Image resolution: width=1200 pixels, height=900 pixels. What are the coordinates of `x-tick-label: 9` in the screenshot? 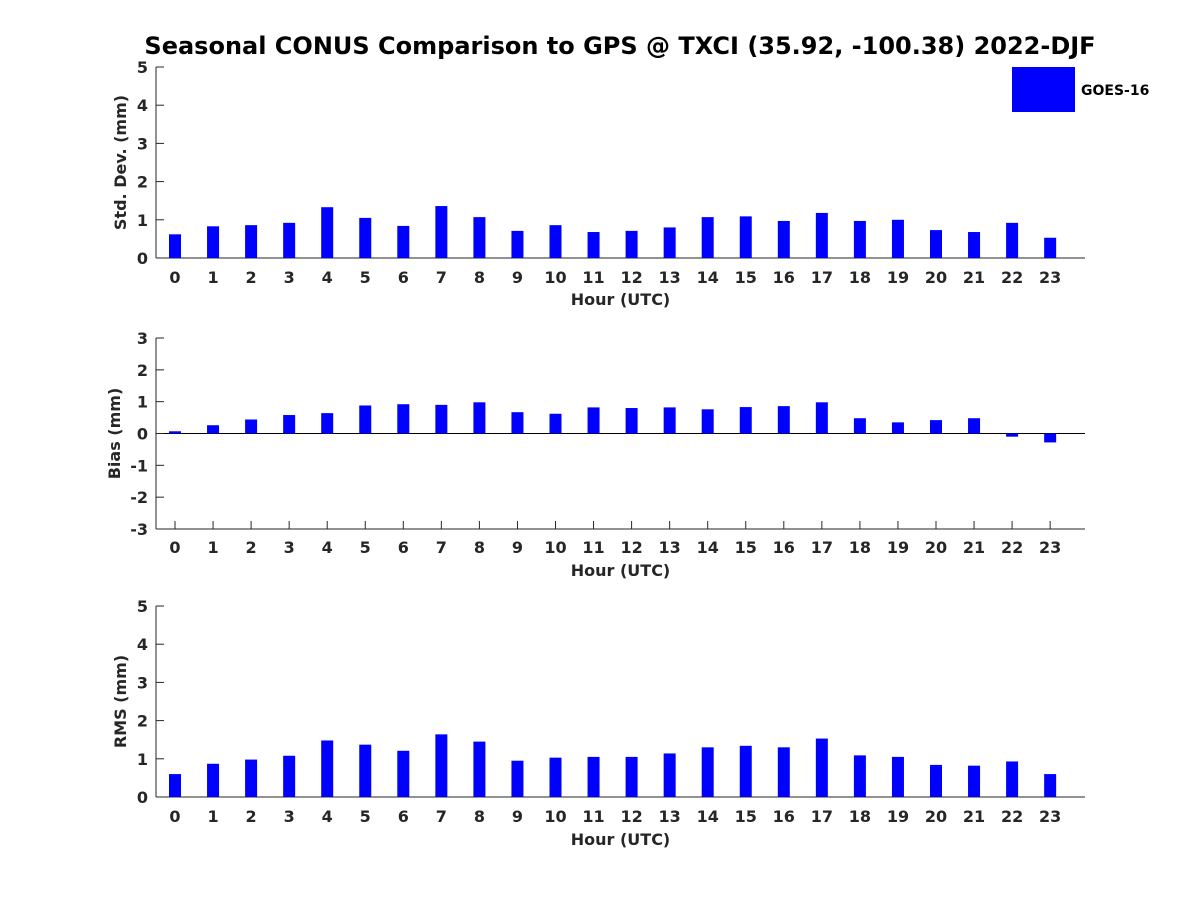 It's located at (517, 547).